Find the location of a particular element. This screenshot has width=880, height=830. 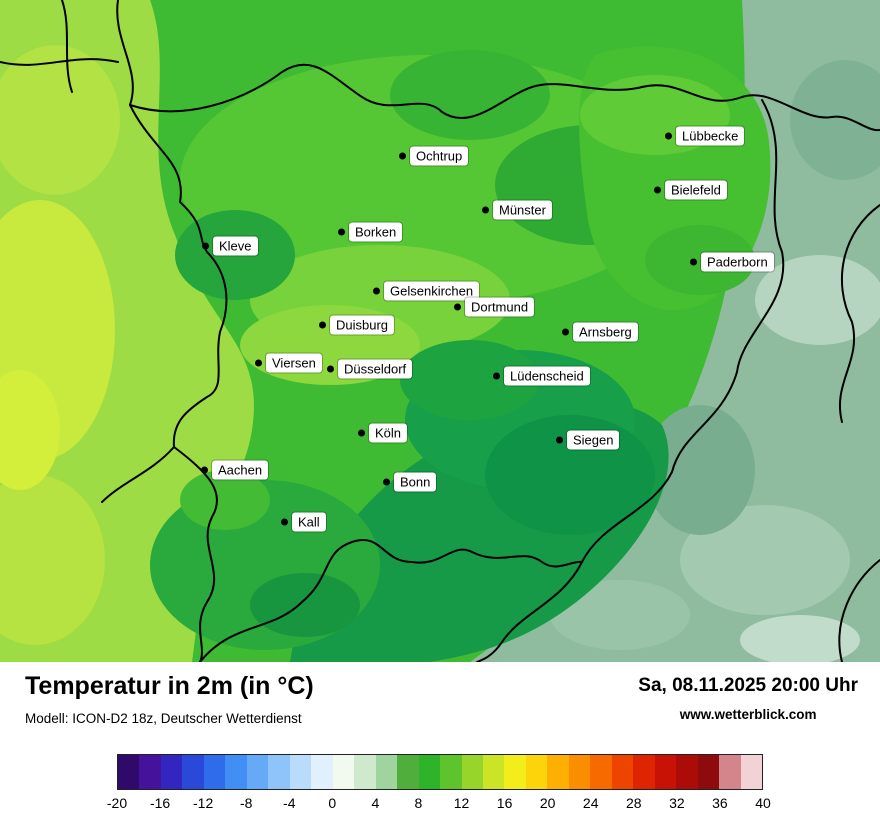

city-label: Münster is located at coordinates (522, 210).